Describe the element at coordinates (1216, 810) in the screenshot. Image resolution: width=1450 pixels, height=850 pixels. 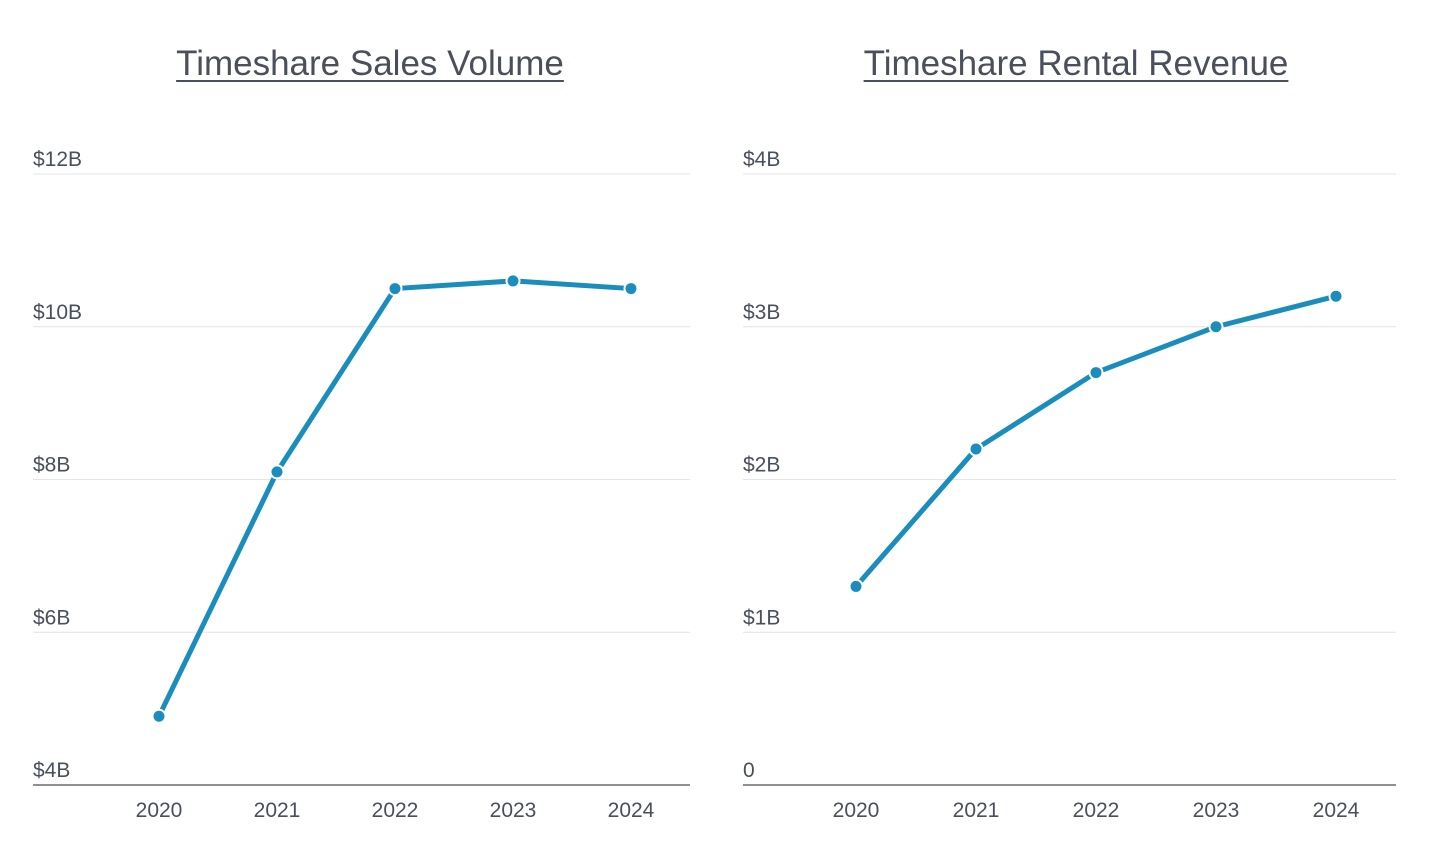
I see `x-tick-label-rental-revenue: 2023` at that location.